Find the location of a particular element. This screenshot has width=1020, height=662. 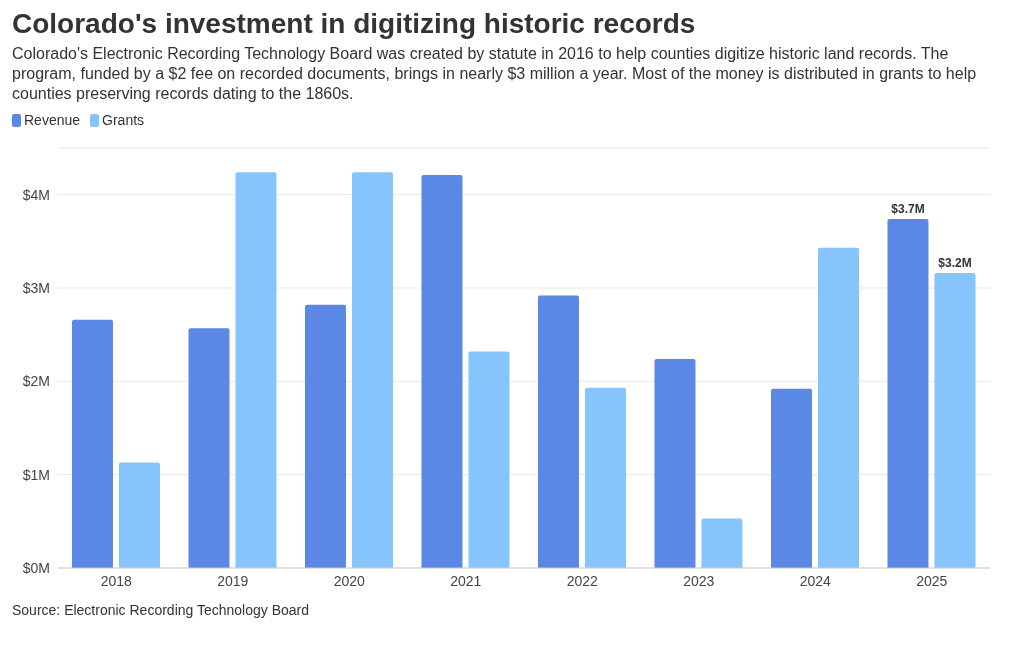

y-tick-label: $0M is located at coordinates (36, 567).